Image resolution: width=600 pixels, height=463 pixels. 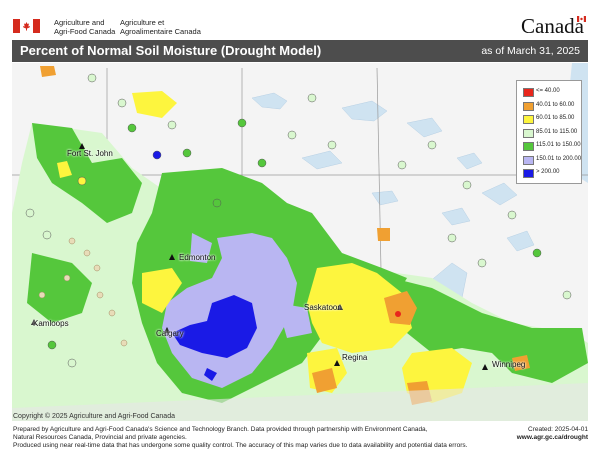 What do you see at coordinates (548, 91) in the screenshot?
I see `legend-label: <= 40.00` at bounding box center [548, 91].